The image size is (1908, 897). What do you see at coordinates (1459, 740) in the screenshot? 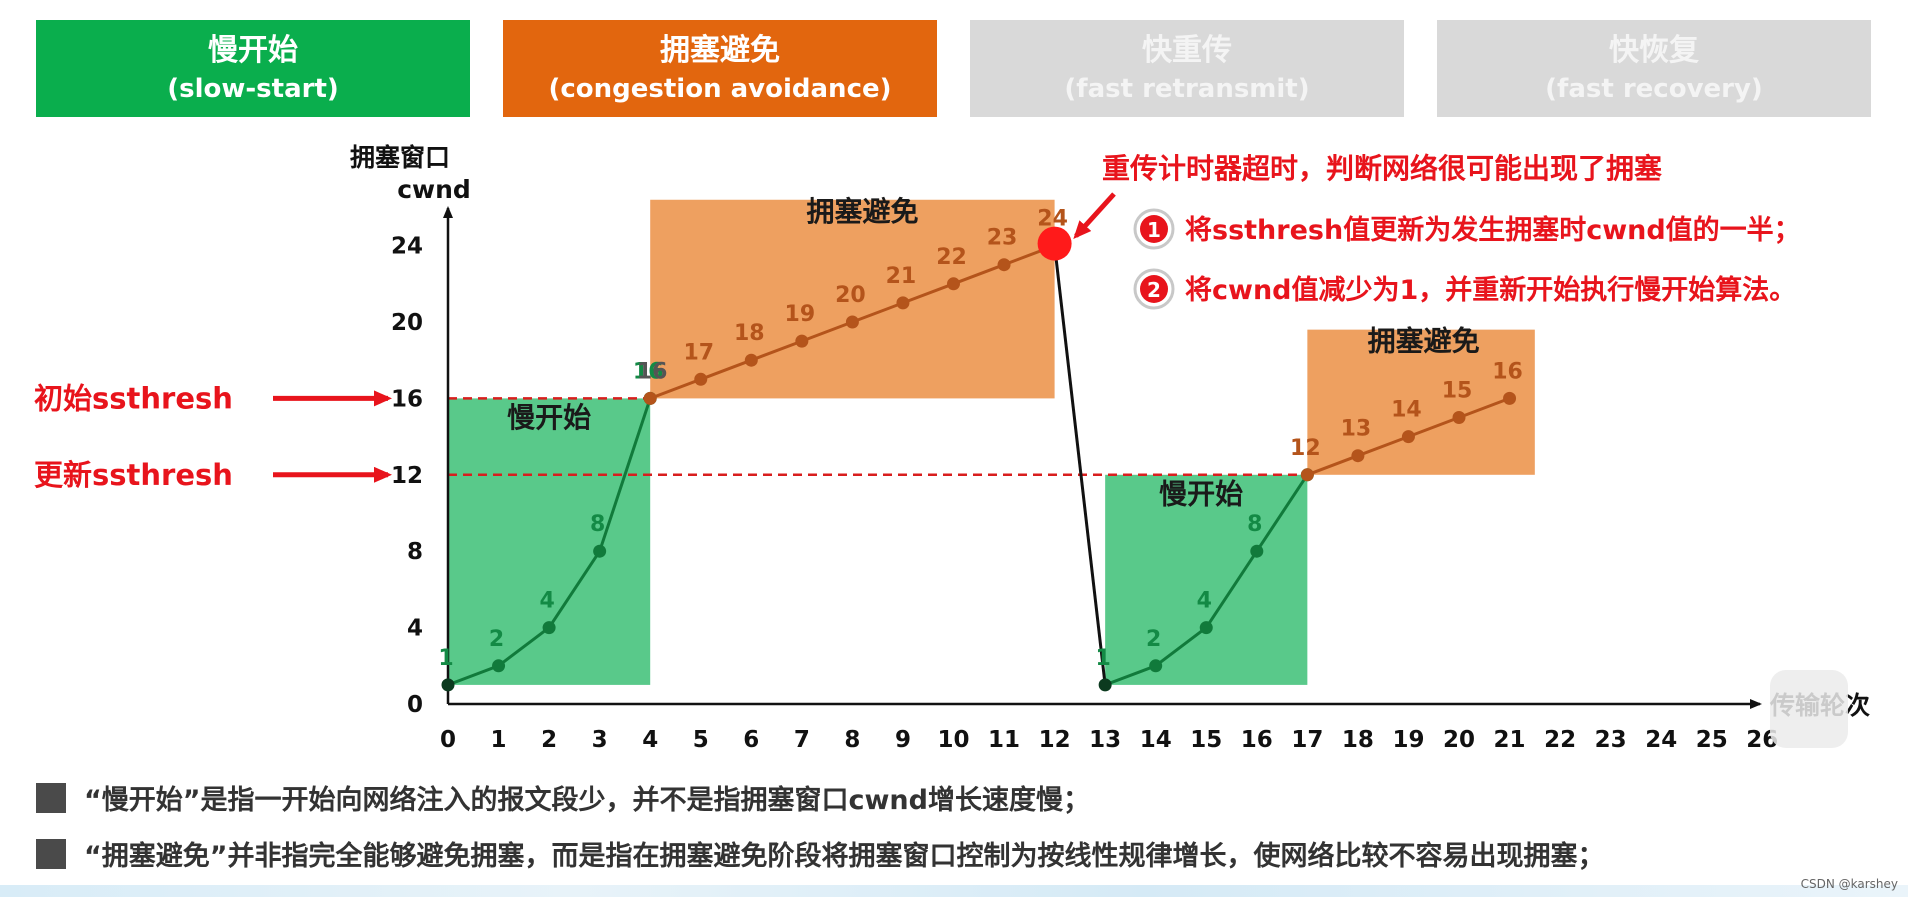
I see `x-tick-label: 20` at bounding box center [1459, 740].